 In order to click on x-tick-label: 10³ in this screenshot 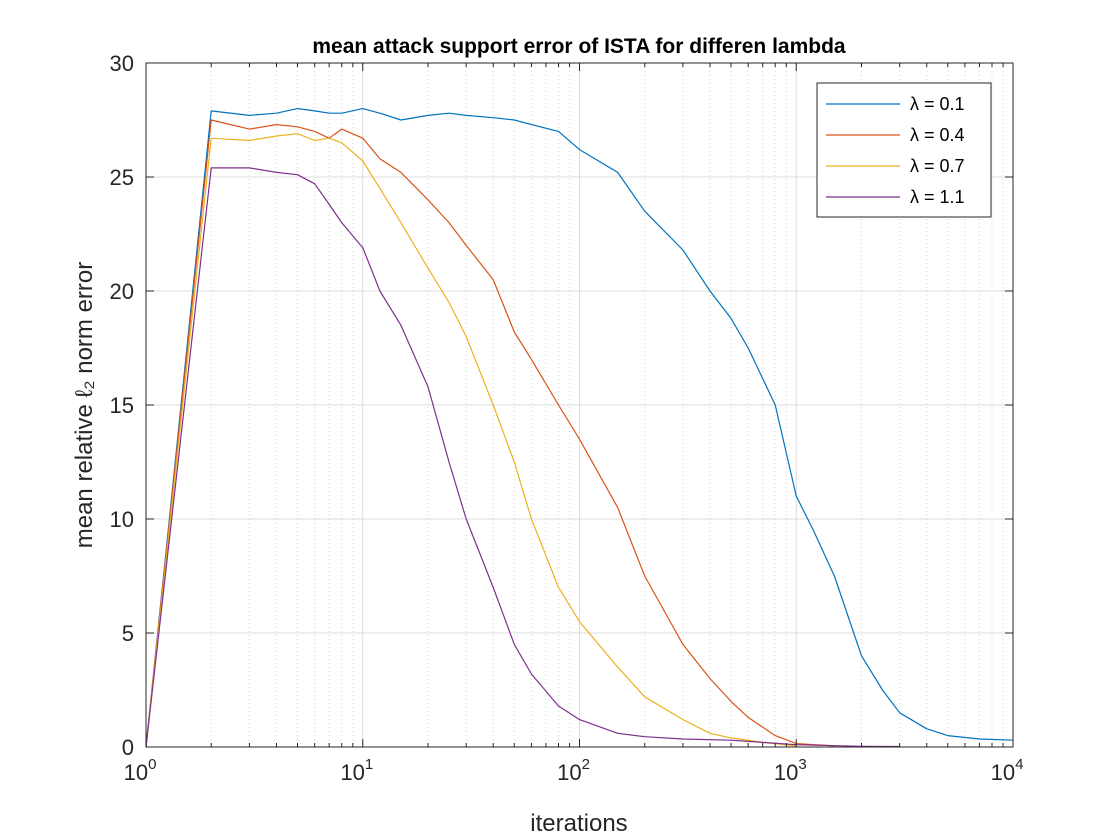, I will do `click(790, 770)`.